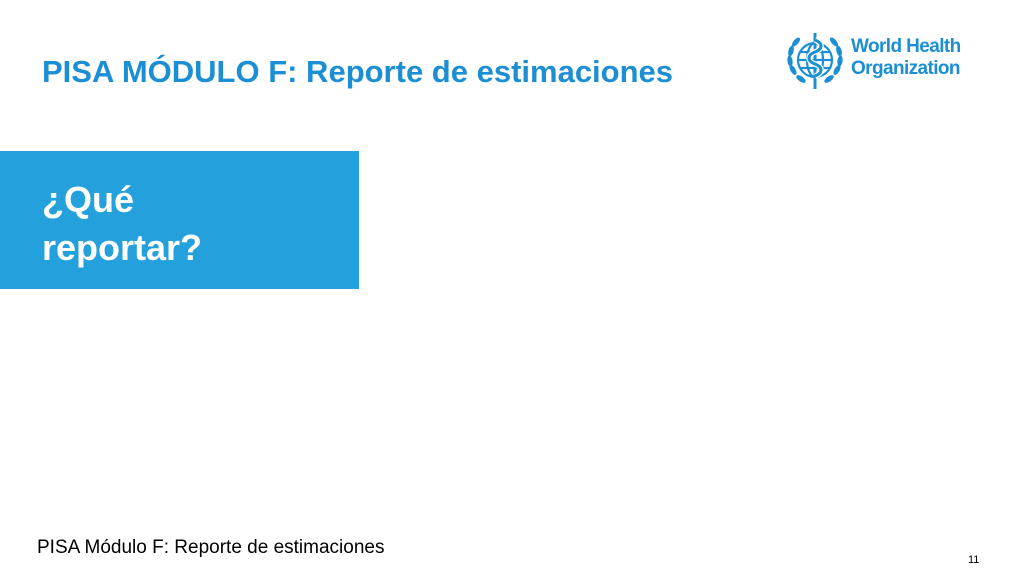 The height and width of the screenshot is (576, 1024). What do you see at coordinates (906, 46) in the screenshot?
I see `who-logo-line1: World Health` at bounding box center [906, 46].